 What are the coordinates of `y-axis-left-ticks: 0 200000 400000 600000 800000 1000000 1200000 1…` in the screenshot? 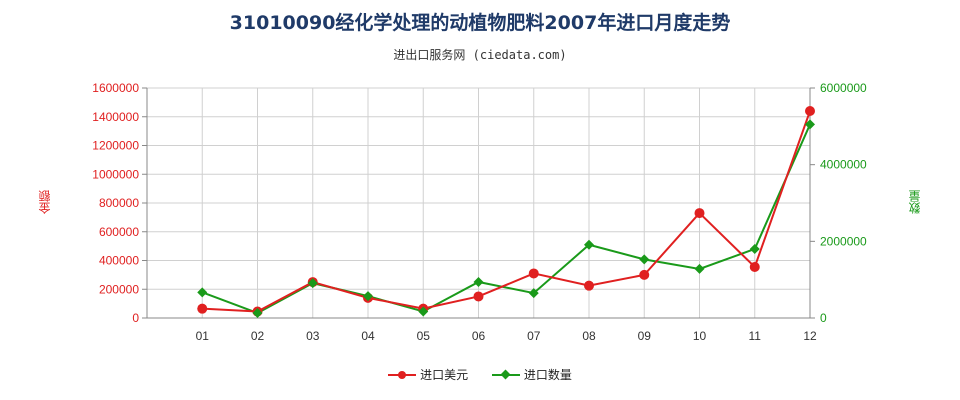 It's located at (119, 203).